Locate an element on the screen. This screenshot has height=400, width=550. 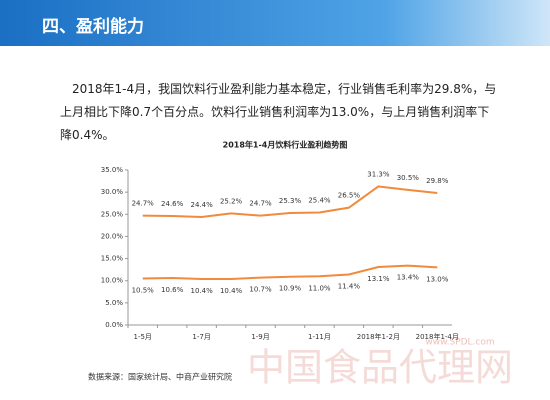
source: 数据来源：国家统计局、中商产业研究院 is located at coordinates (160, 377).